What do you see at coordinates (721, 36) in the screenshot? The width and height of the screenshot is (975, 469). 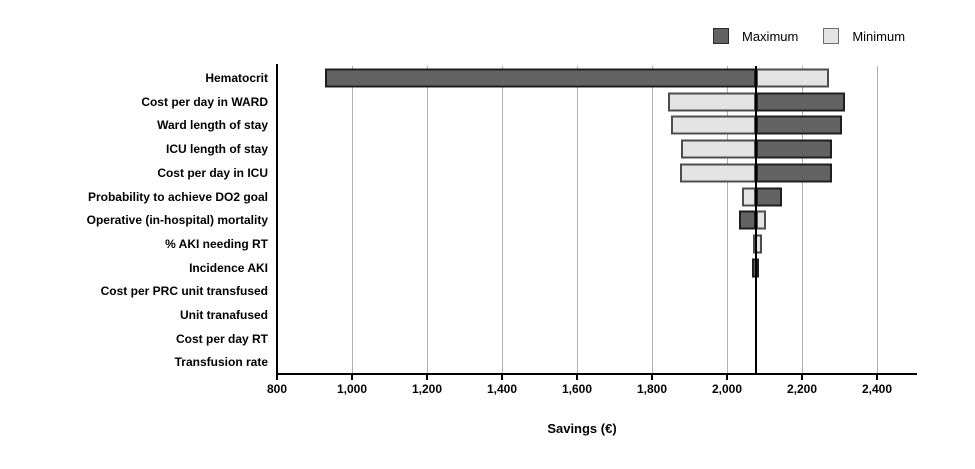 I see `legend-maximum-swatch` at bounding box center [721, 36].